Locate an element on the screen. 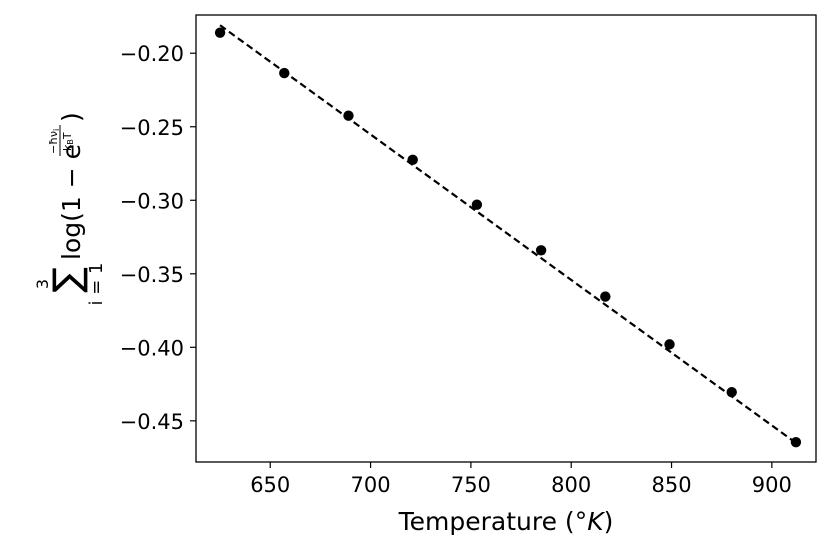 The image size is (830, 553). x-axis-ticks: 650 700 750 800 850 900 is located at coordinates (521, 479).